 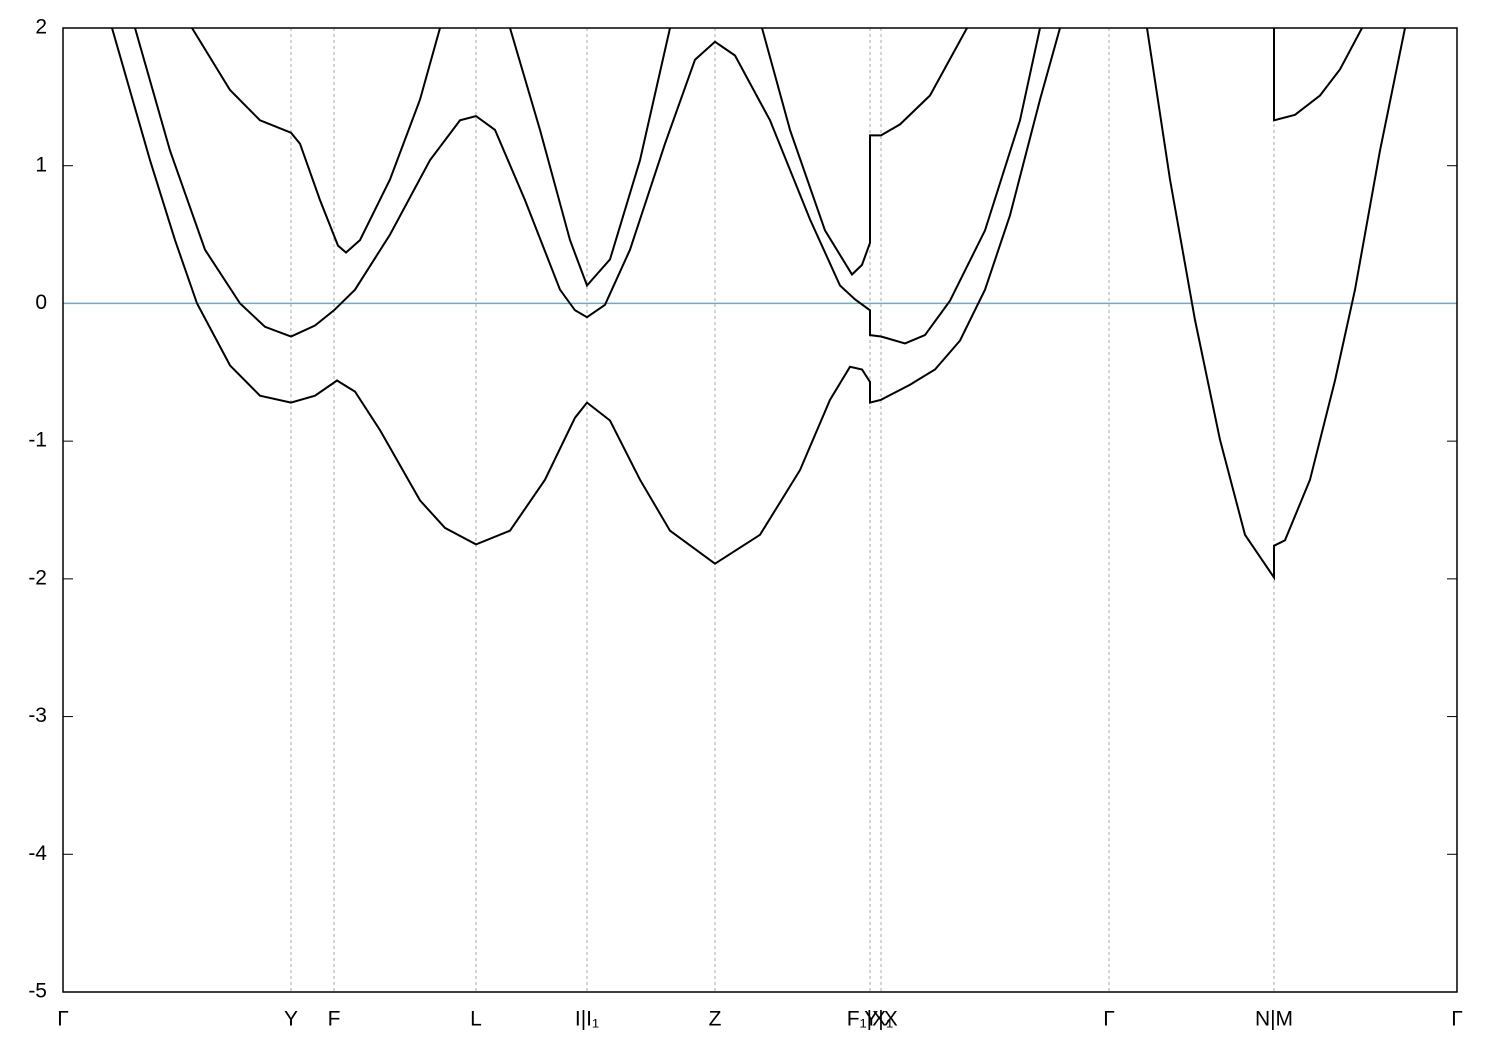 What do you see at coordinates (37, 991) in the screenshot?
I see `y-tick-label: -5` at bounding box center [37, 991].